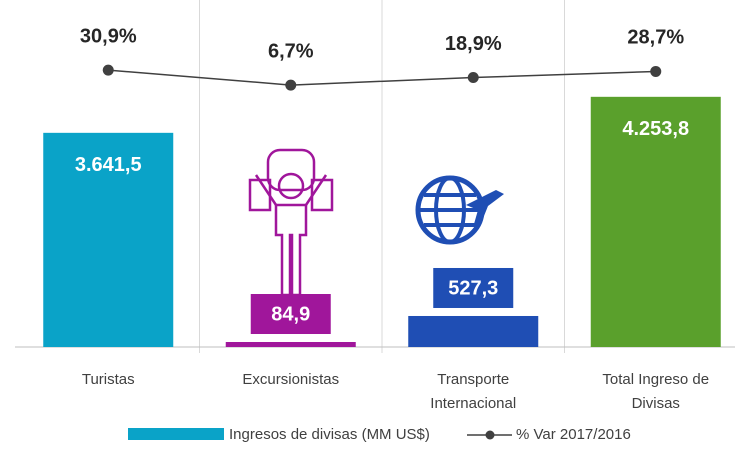 This screenshot has width=745, height=452. Describe the element at coordinates (108, 36) in the screenshot. I see `line-value-label: 30,9%` at that location.